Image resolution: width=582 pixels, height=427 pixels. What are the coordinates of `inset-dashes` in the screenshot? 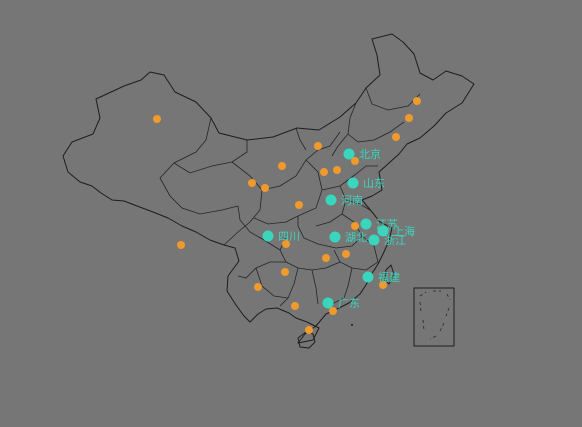 It's located at (435, 315).